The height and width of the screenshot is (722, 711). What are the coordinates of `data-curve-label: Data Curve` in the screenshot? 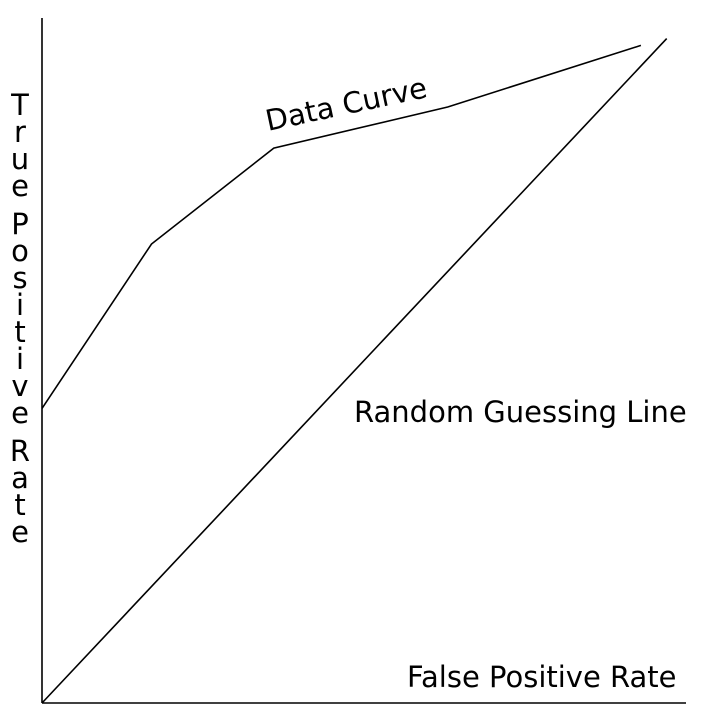 It's located at (346, 103).